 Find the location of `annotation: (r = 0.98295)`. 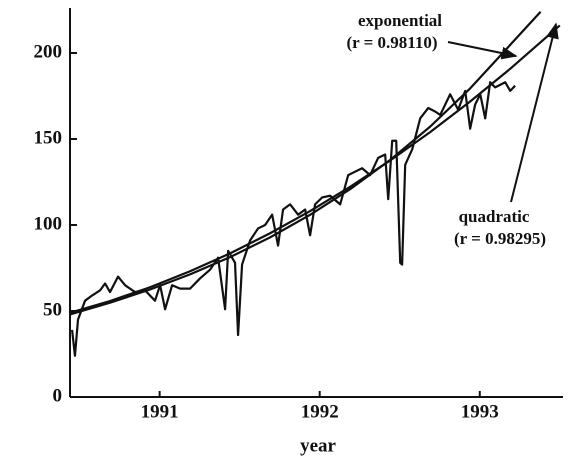

annotation: (r = 0.98295) is located at coordinates (500, 238).